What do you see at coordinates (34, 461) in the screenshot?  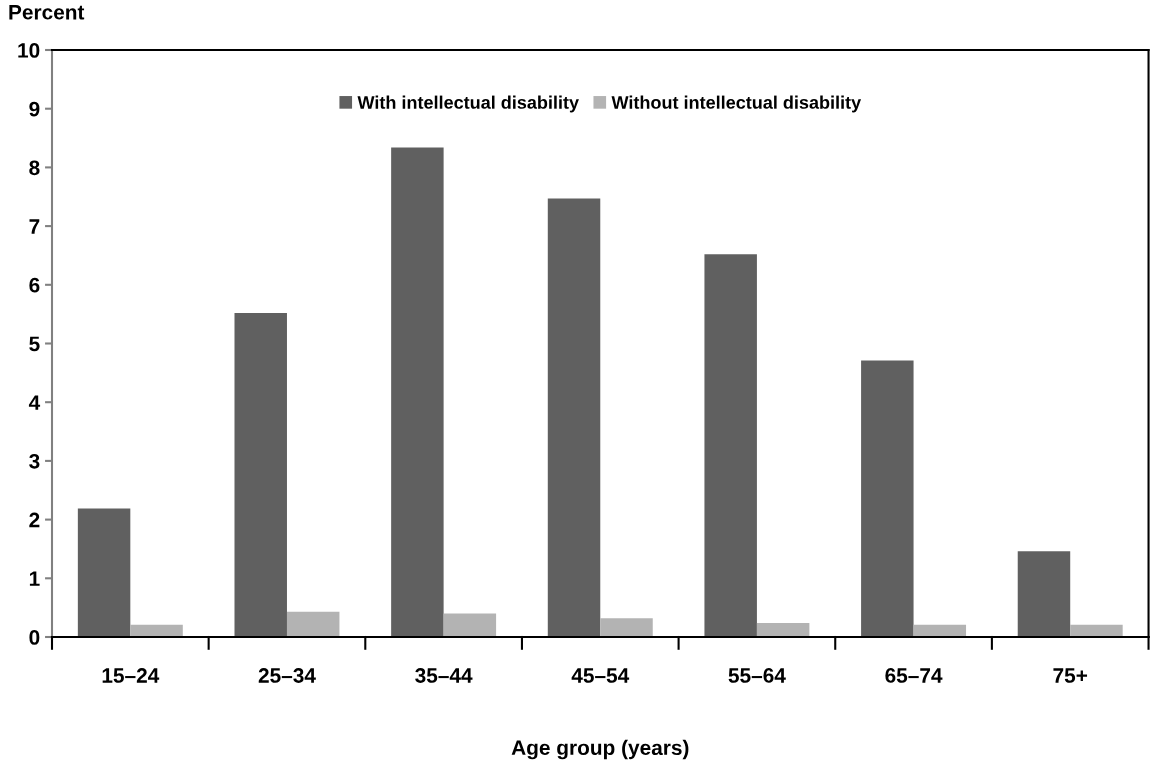 I see `y-tick-label: 3` at bounding box center [34, 461].